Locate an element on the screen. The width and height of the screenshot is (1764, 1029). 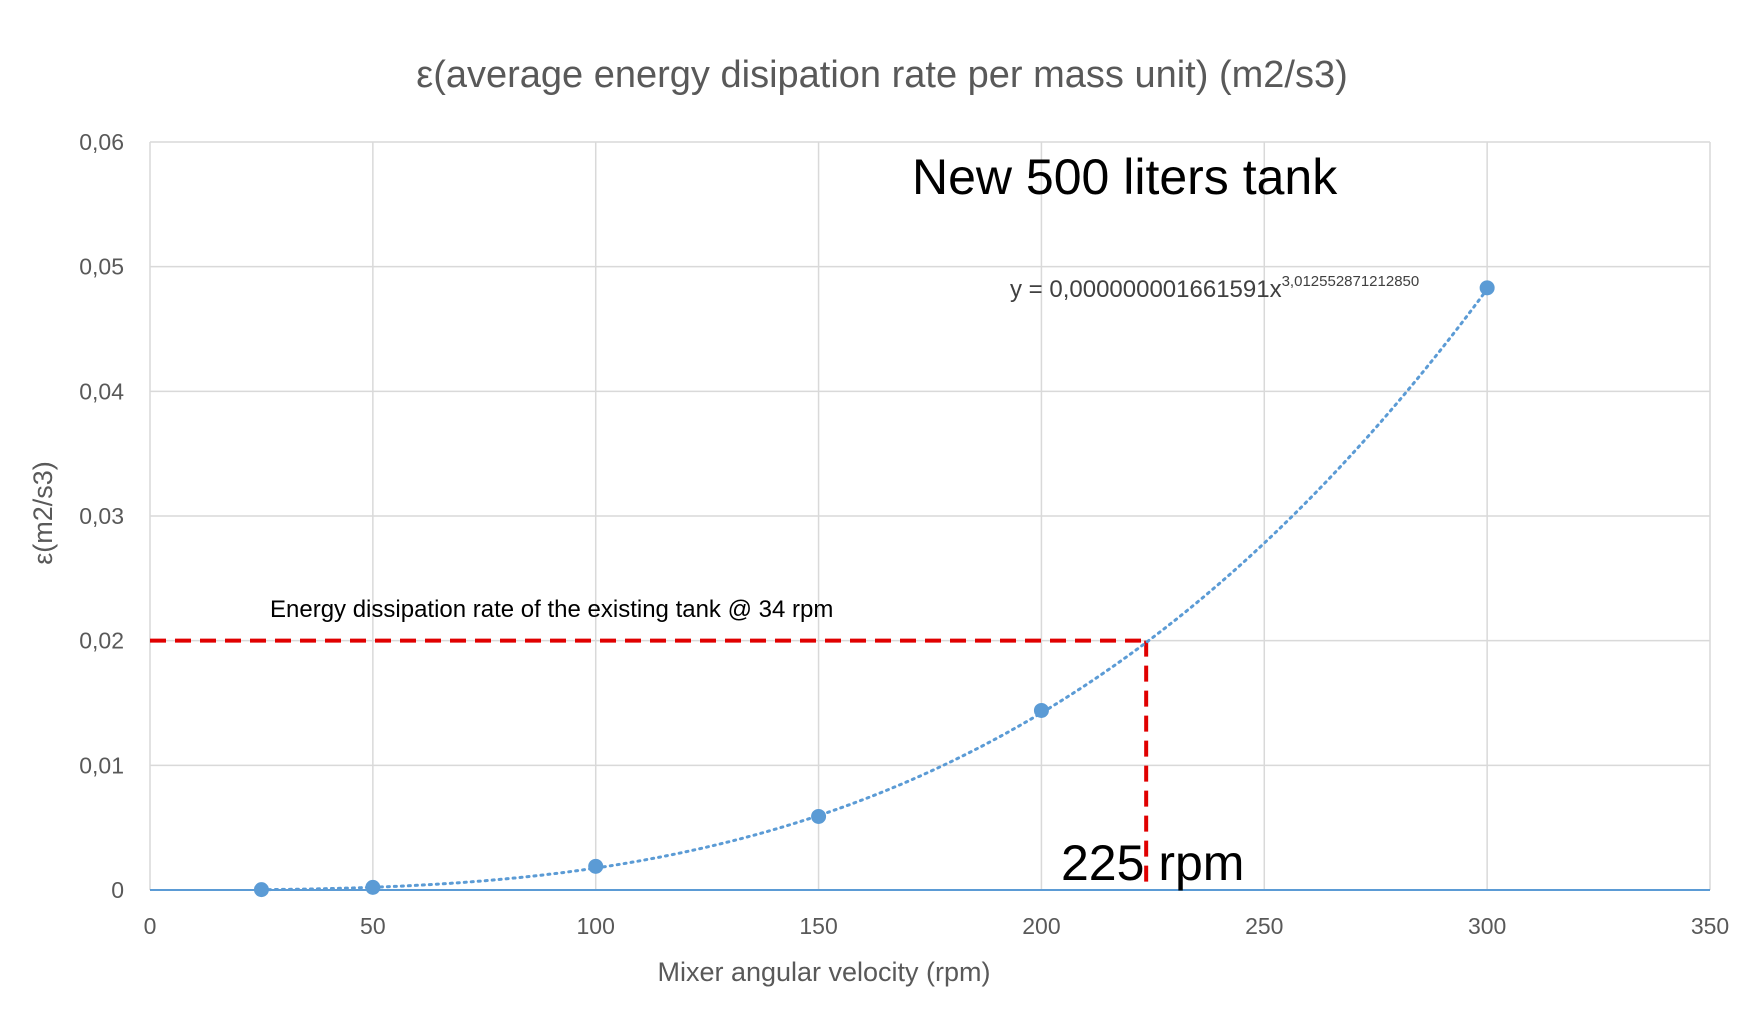
trendline-equation-exponent: 3,012552871212850 is located at coordinates (1351, 281).